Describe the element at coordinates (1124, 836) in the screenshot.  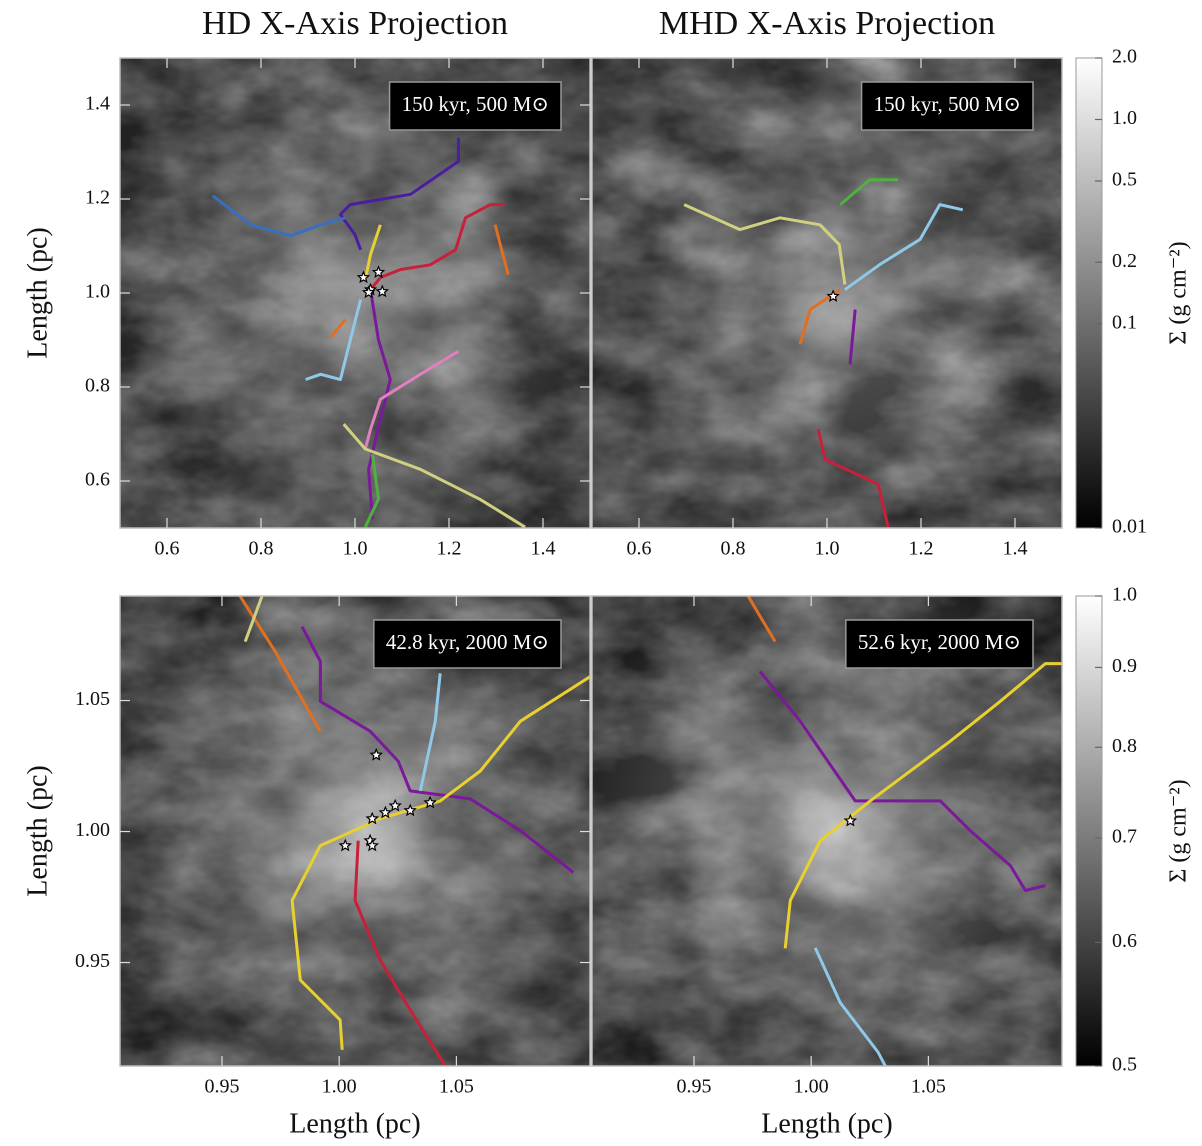
I see `colorbar-tick-label: 0.7` at that location.